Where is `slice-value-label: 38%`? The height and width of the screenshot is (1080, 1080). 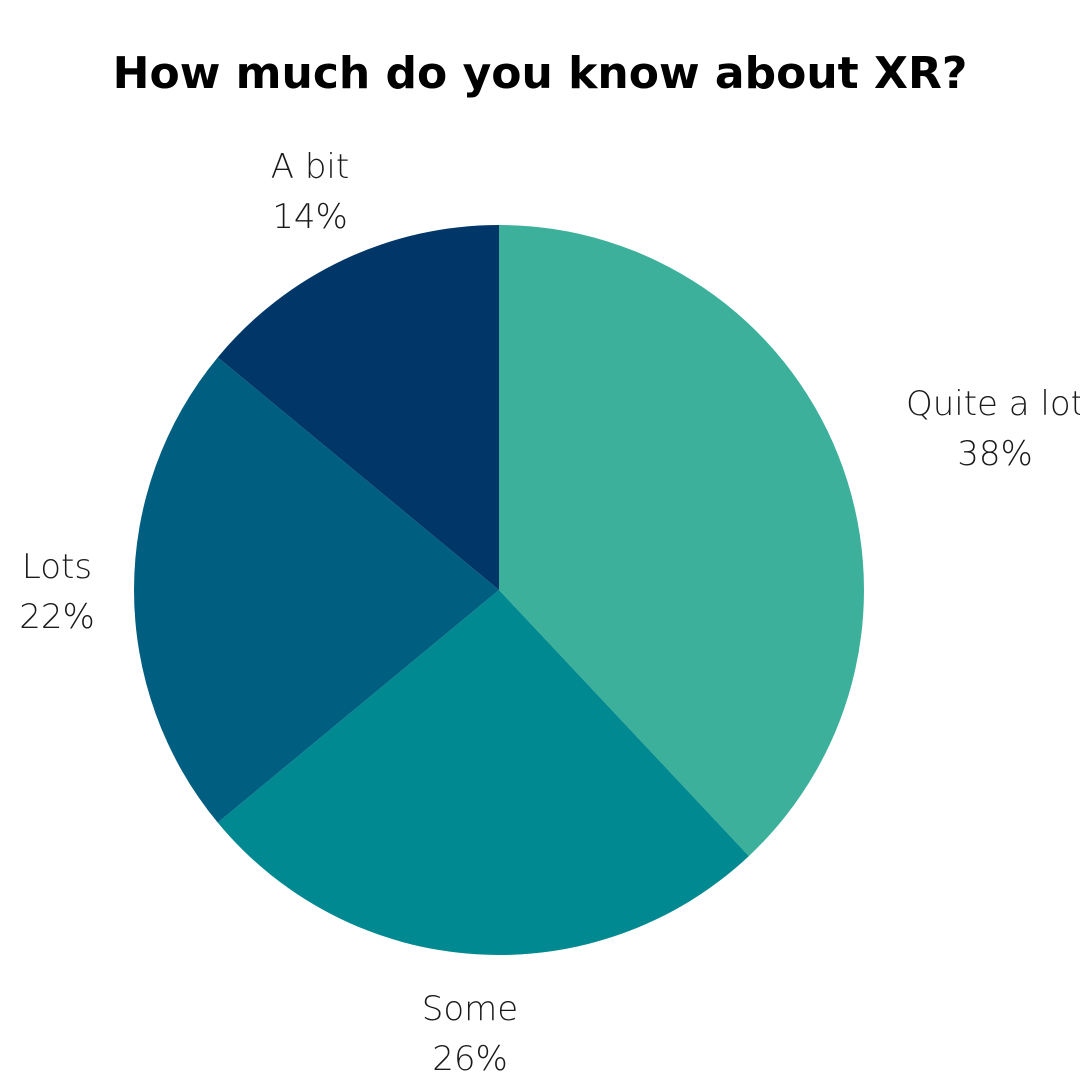
slice-value-label: 38% is located at coordinates (995, 454).